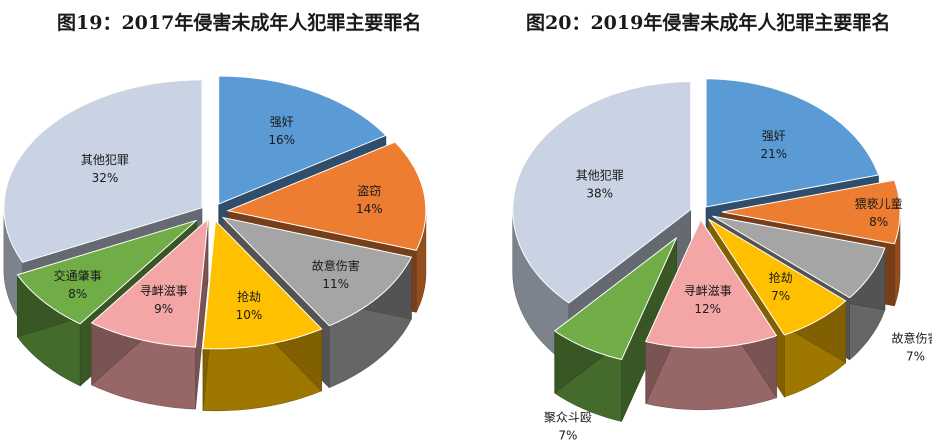 The image size is (932, 443). Describe the element at coordinates (915, 356) in the screenshot. I see `label-1-2-value: 7%` at that location.